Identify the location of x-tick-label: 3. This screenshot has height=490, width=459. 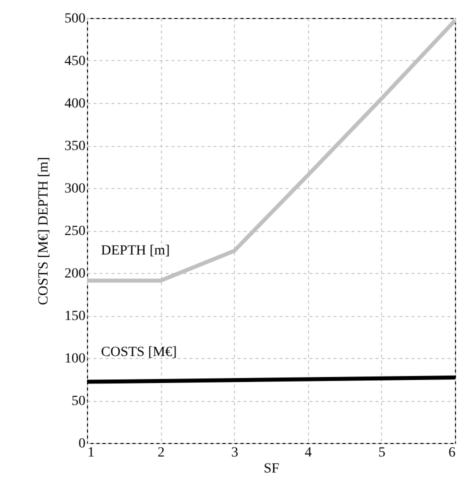
(234, 453).